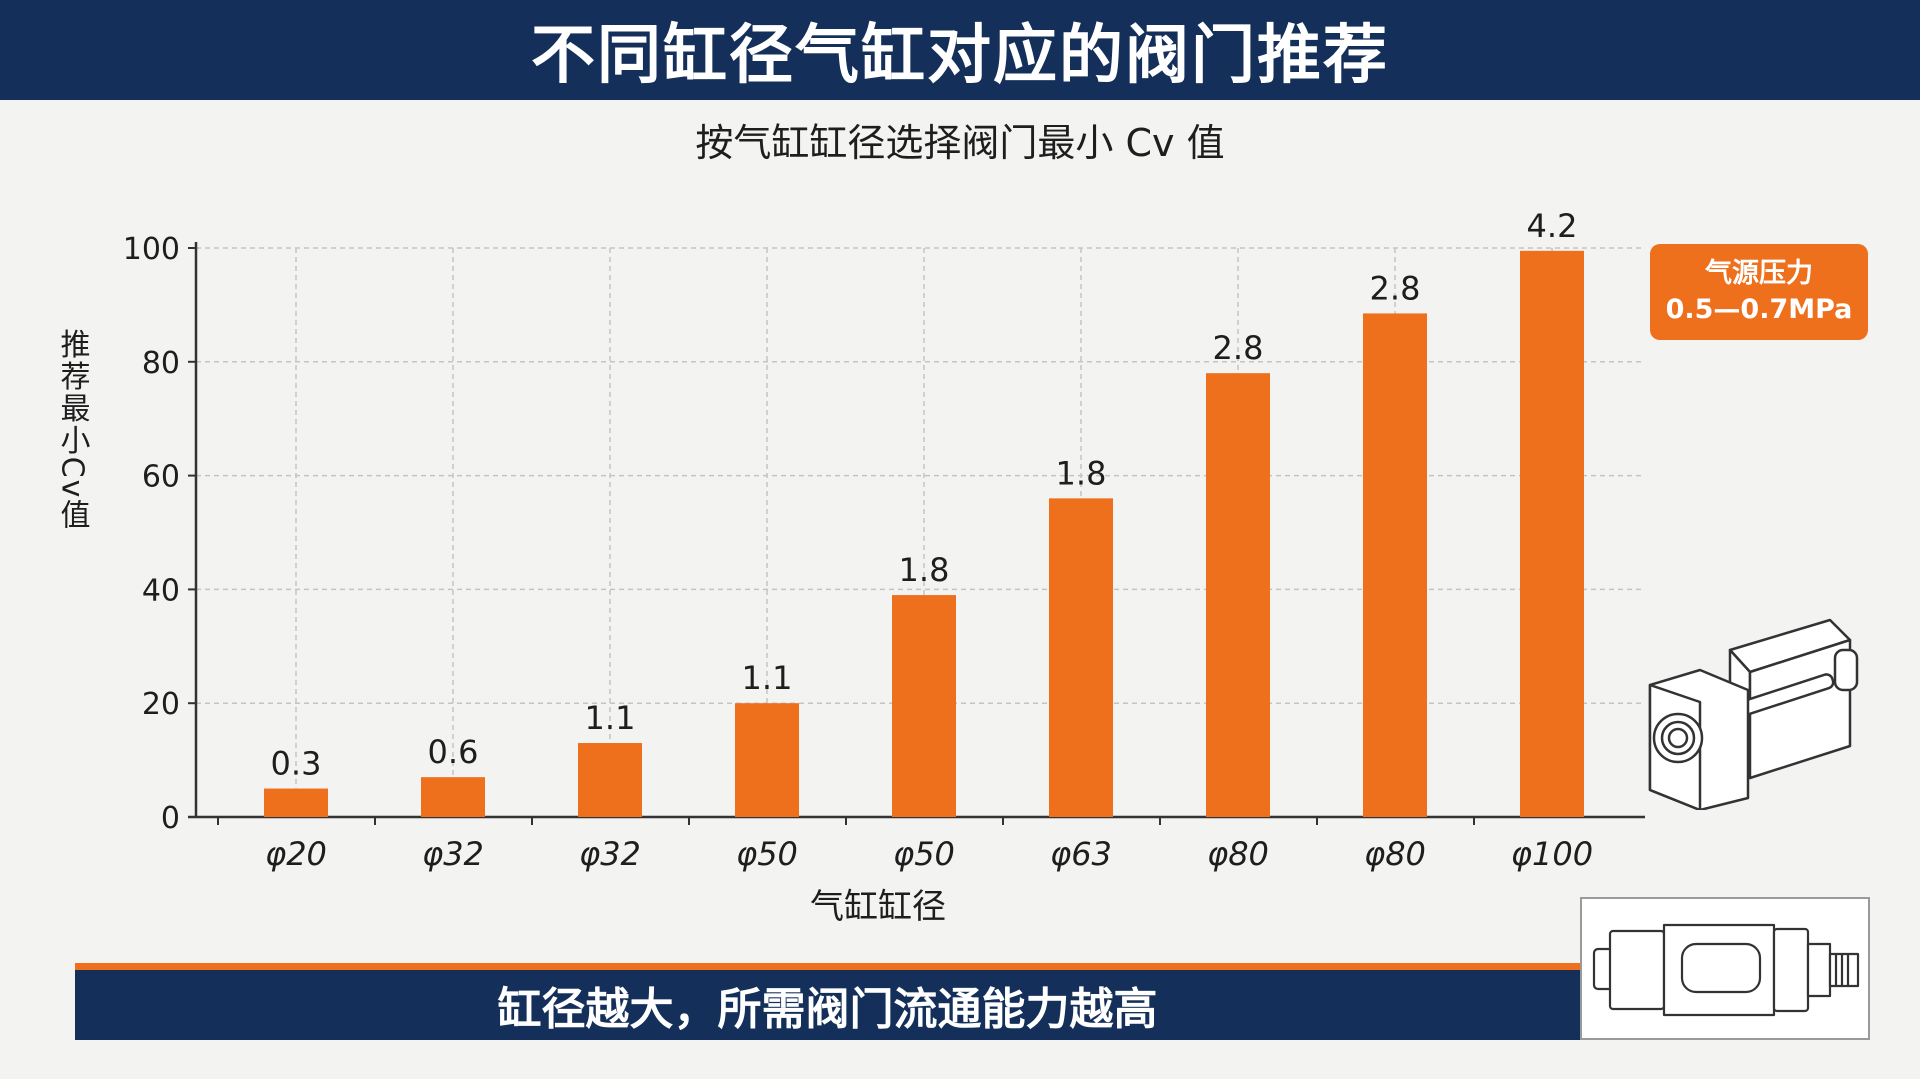  Describe the element at coordinates (1759, 292) in the screenshot. I see `air-pressure-badge: 气源压力 0.5—0.7MPa` at that location.